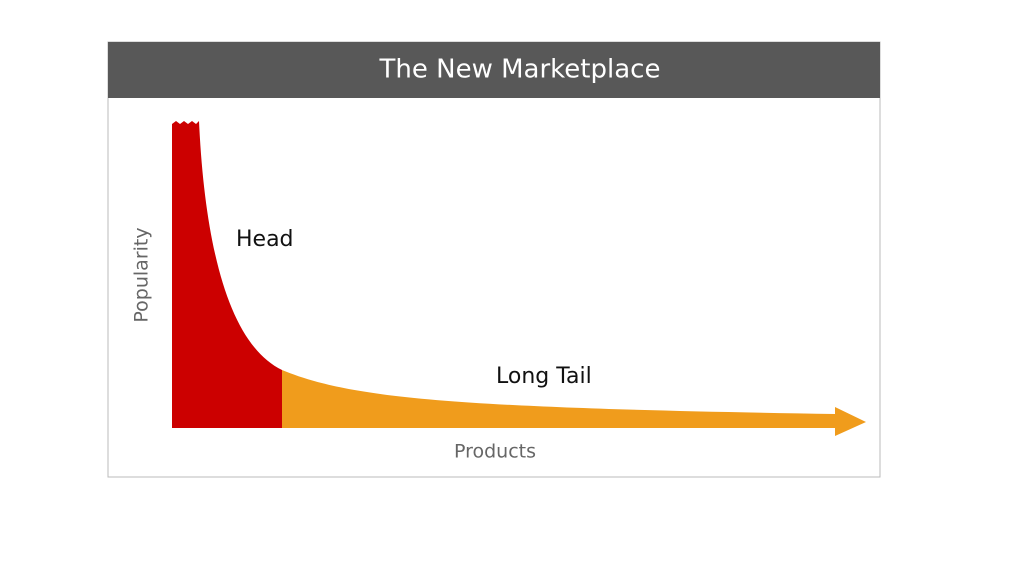 Image resolution: width=1024 pixels, height=580 pixels. Describe the element at coordinates (142, 274) in the screenshot. I see `y-axis-label: Popularity` at that location.